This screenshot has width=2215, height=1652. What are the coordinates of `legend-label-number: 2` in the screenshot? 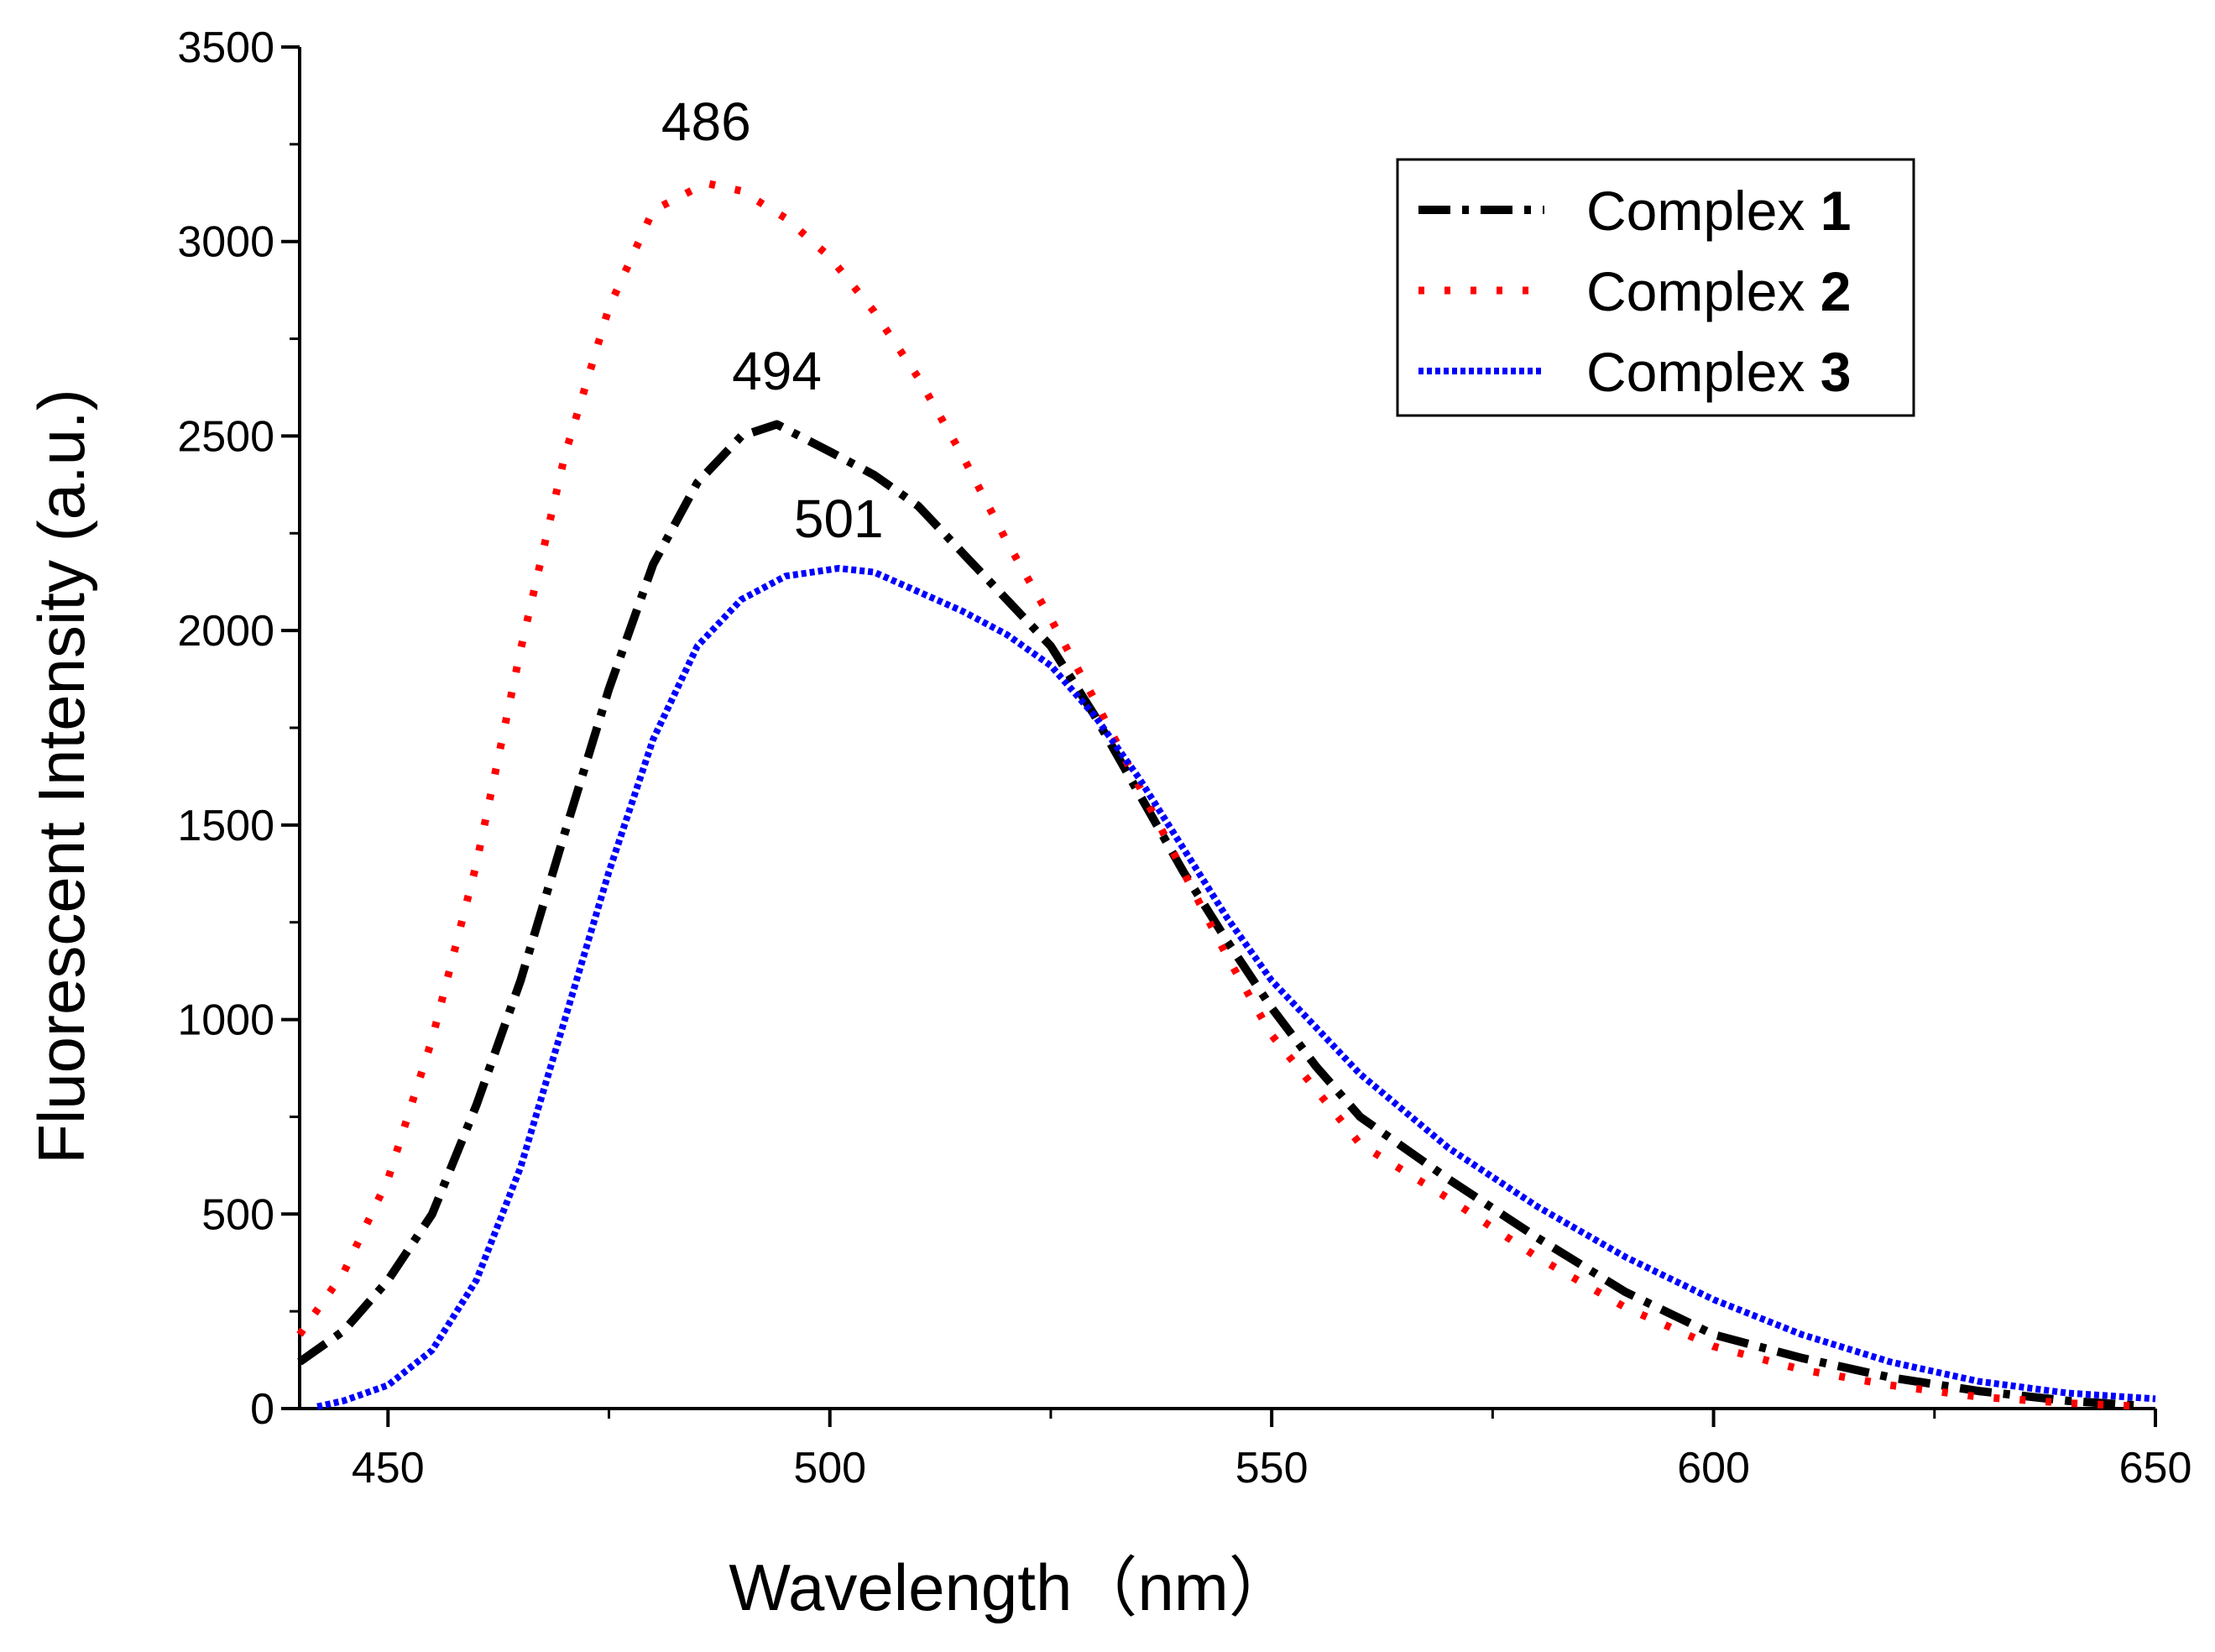 It's located at (1836, 291).